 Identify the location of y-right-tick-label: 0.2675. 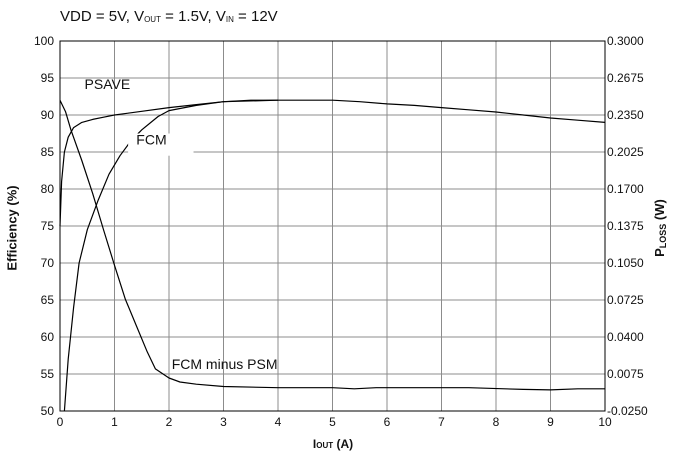
(625, 78).